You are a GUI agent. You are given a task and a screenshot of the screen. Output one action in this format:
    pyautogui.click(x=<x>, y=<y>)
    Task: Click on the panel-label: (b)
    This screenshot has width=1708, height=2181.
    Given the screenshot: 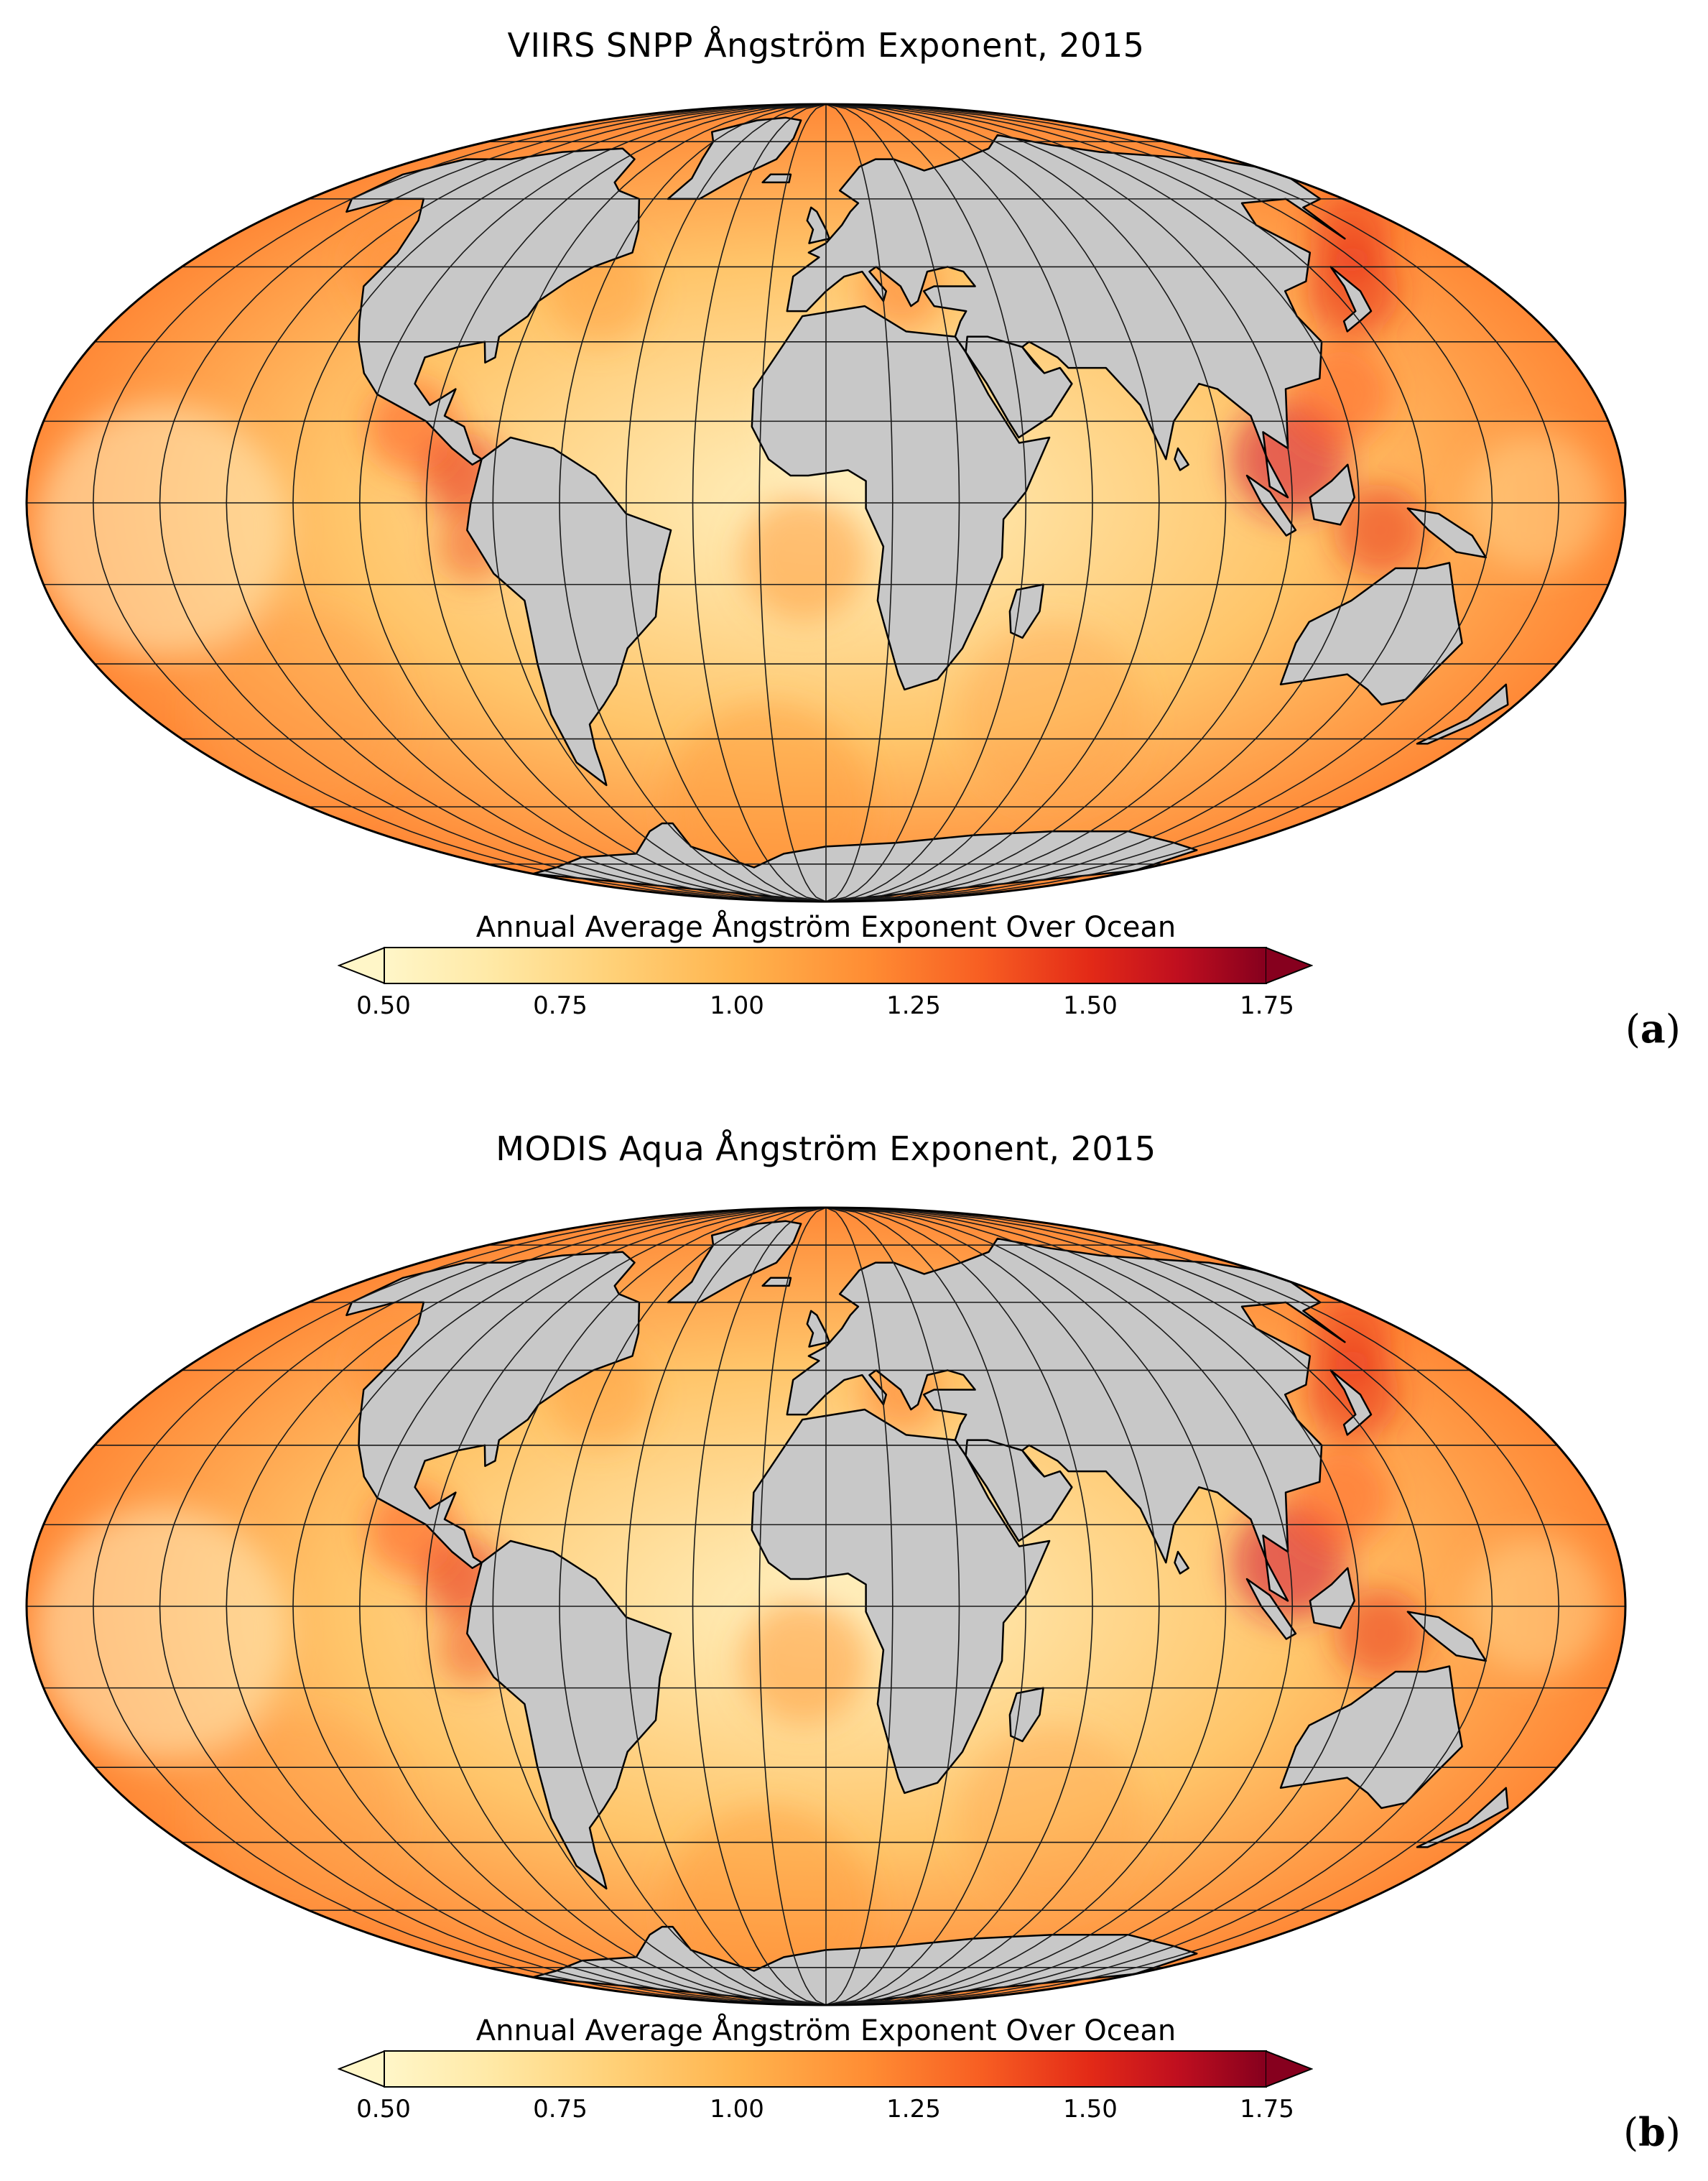 What is the action you would take?
    pyautogui.click(x=1652, y=2132)
    